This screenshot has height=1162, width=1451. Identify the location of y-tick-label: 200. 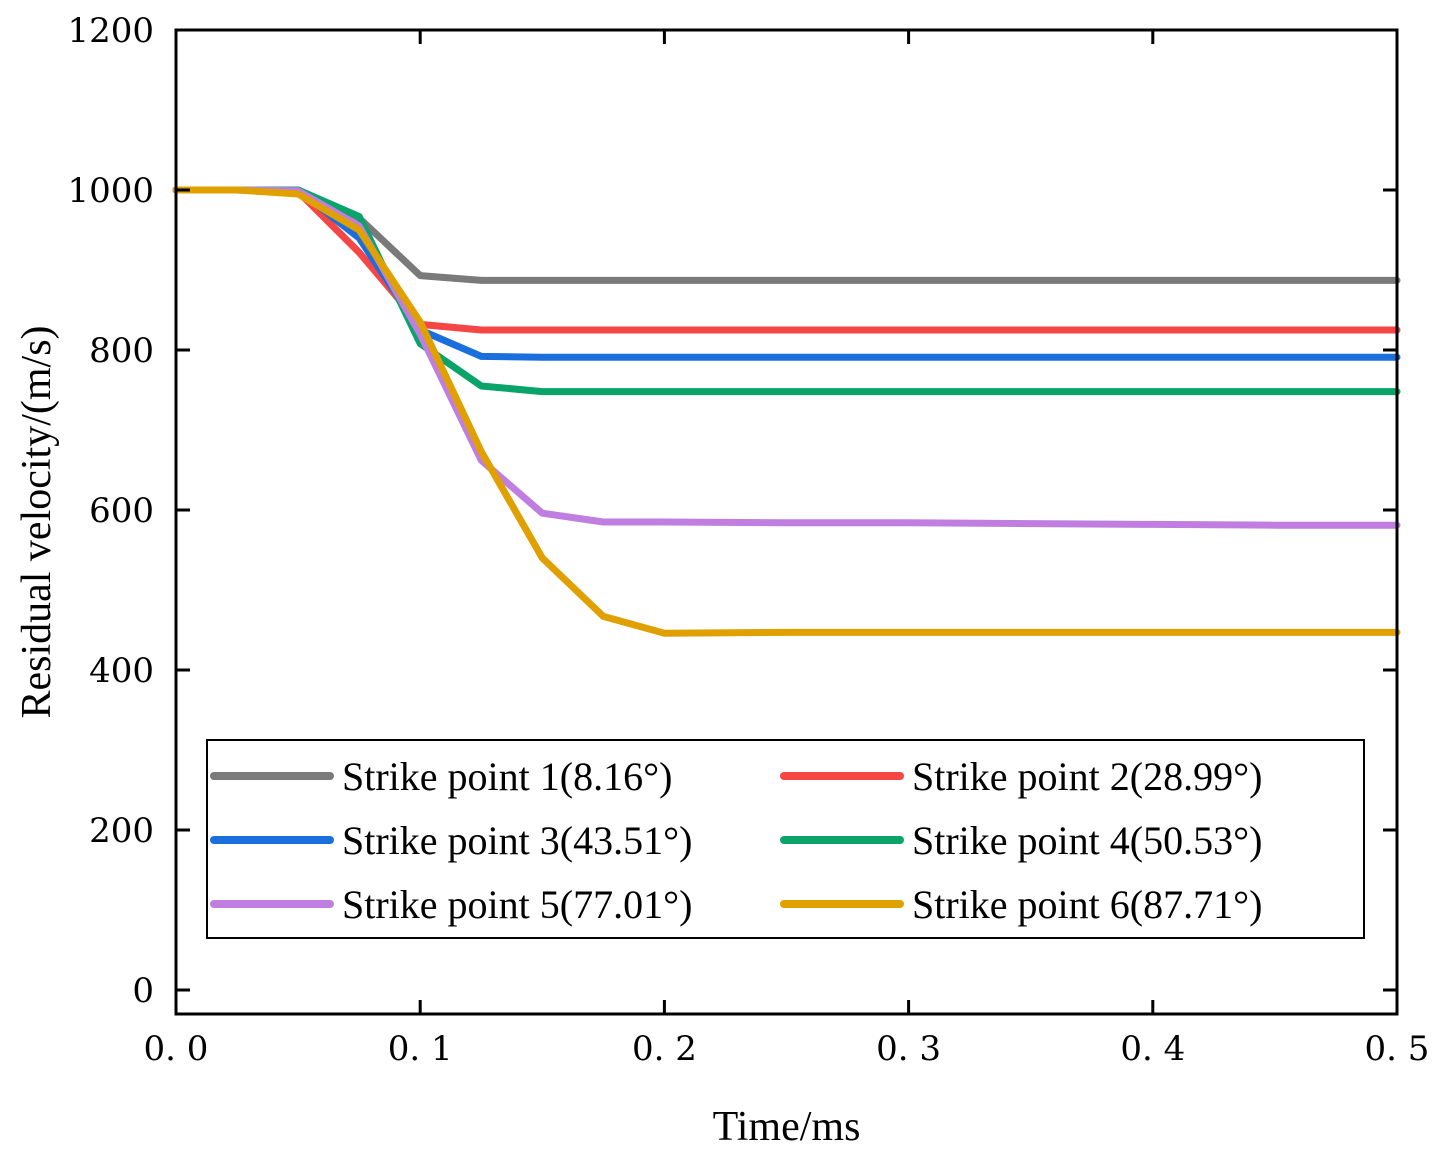
(121, 831).